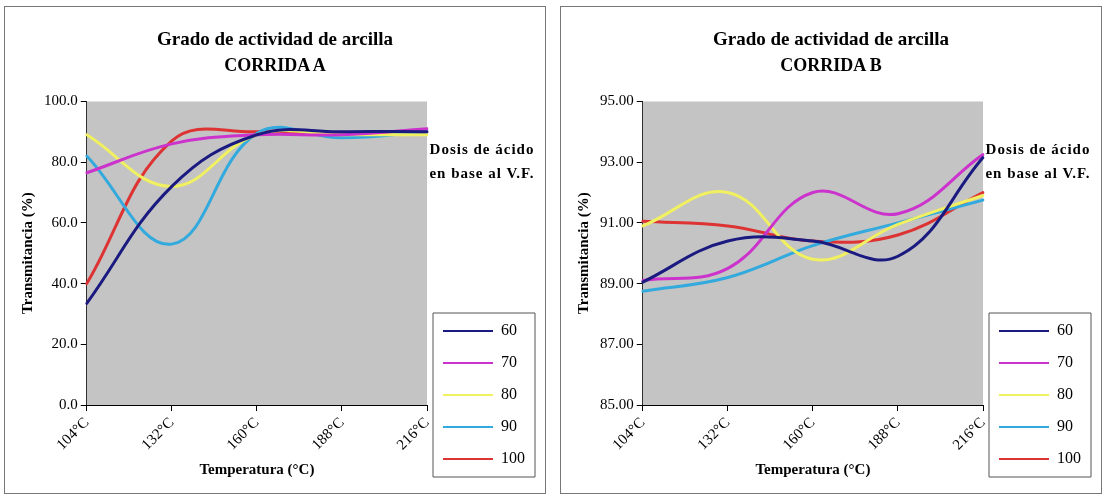 The image size is (1104, 502). I want to click on line-series, so click(813, 226).